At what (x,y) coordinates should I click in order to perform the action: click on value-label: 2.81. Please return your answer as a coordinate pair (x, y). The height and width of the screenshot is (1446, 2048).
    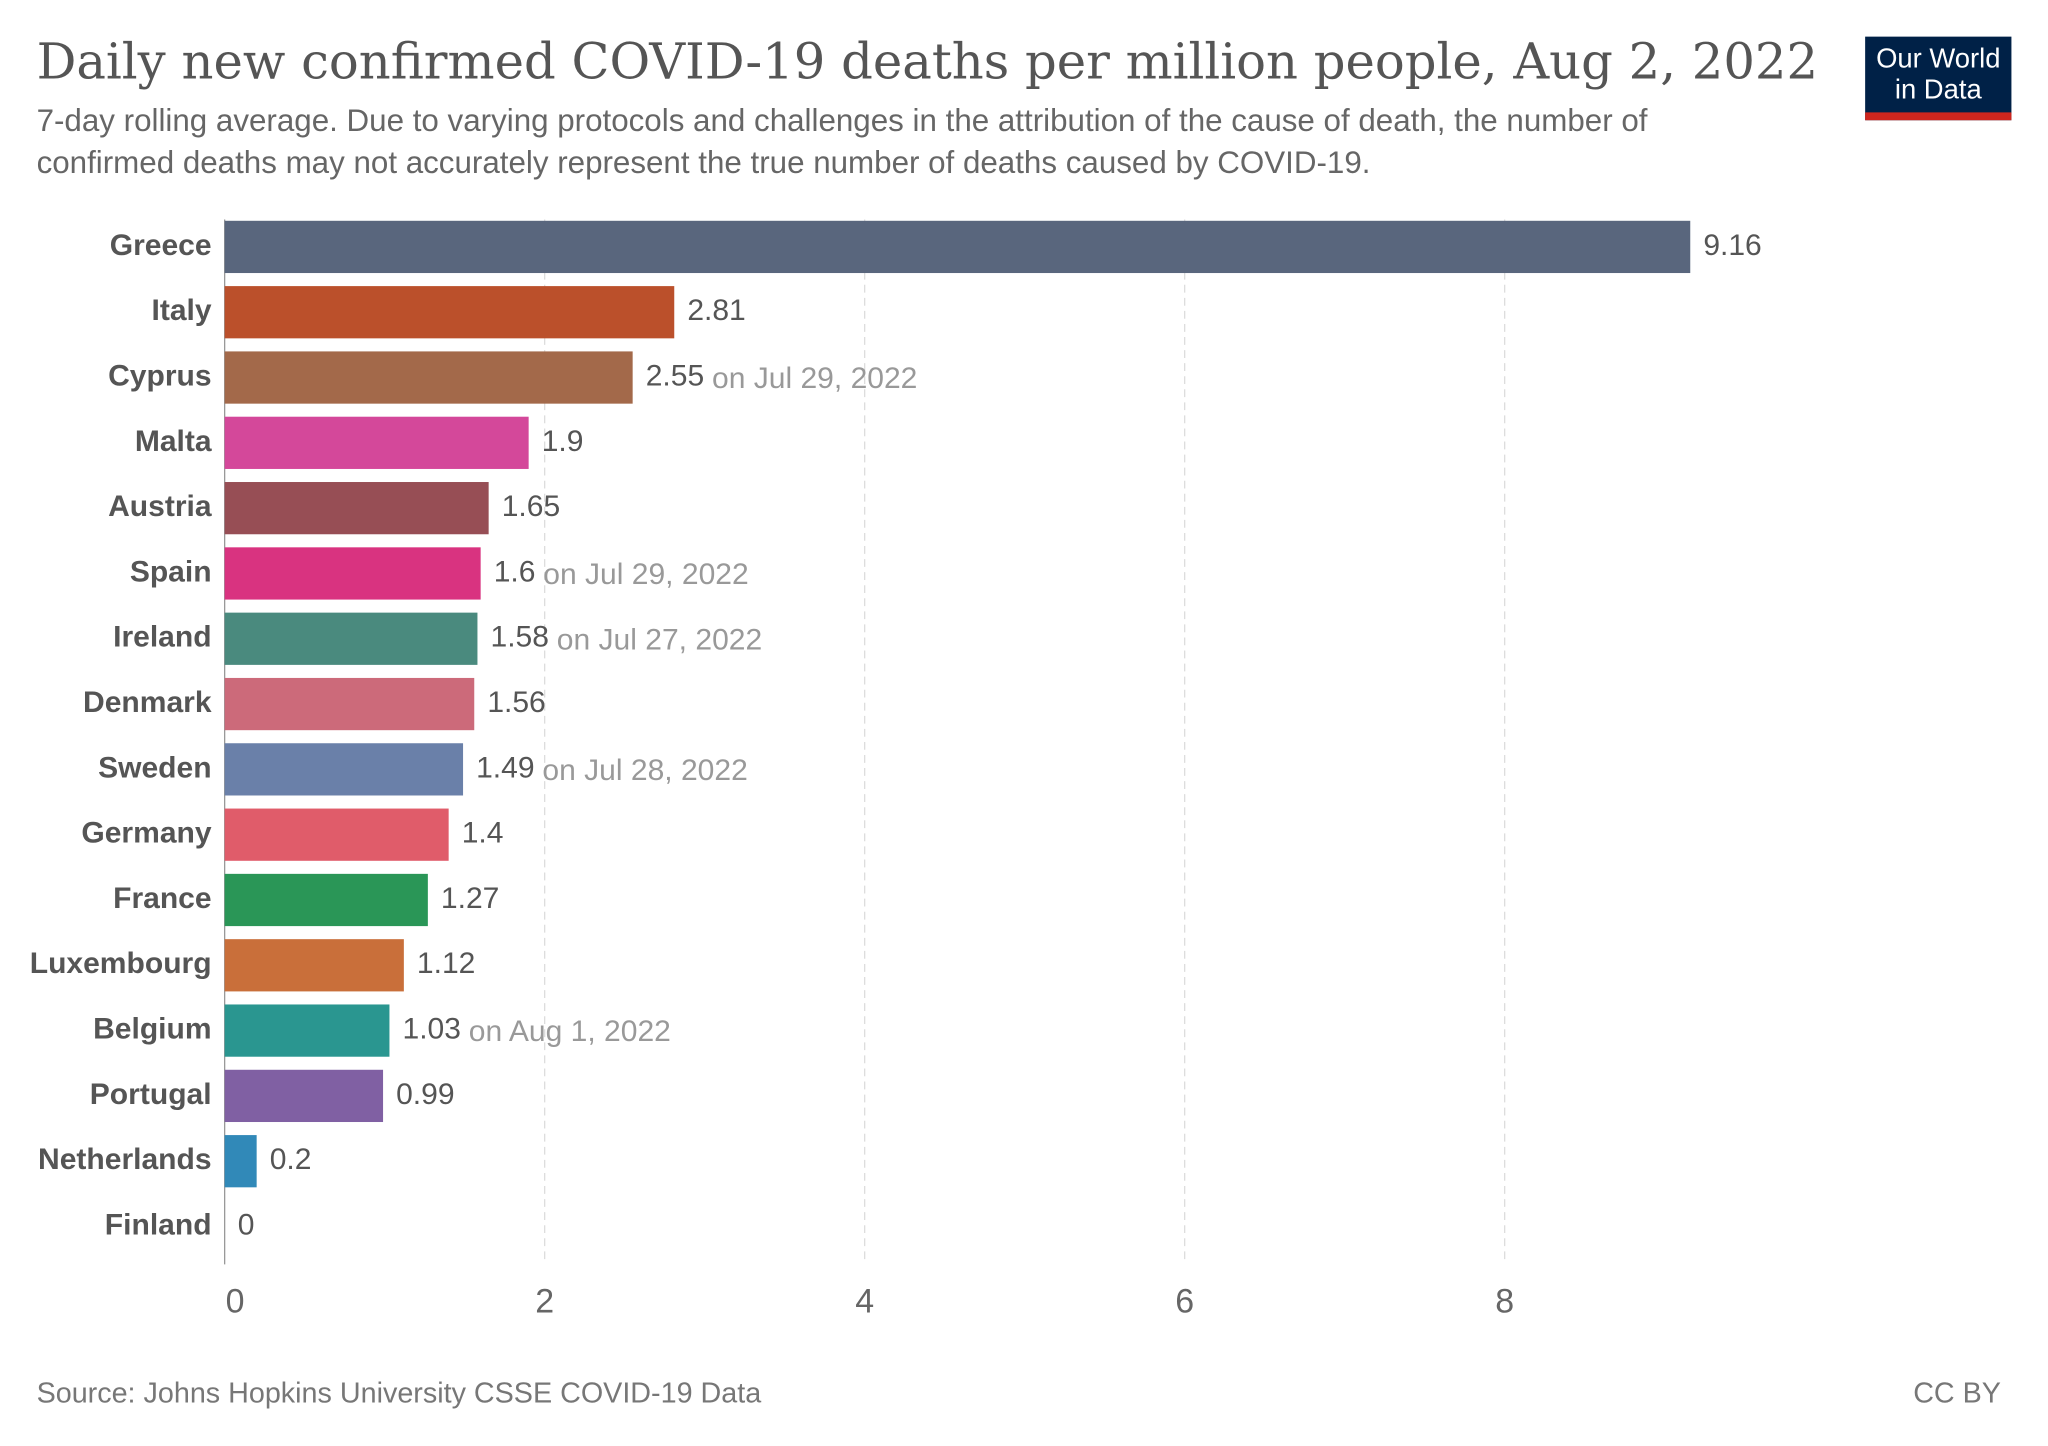
    Looking at the image, I should click on (716, 310).